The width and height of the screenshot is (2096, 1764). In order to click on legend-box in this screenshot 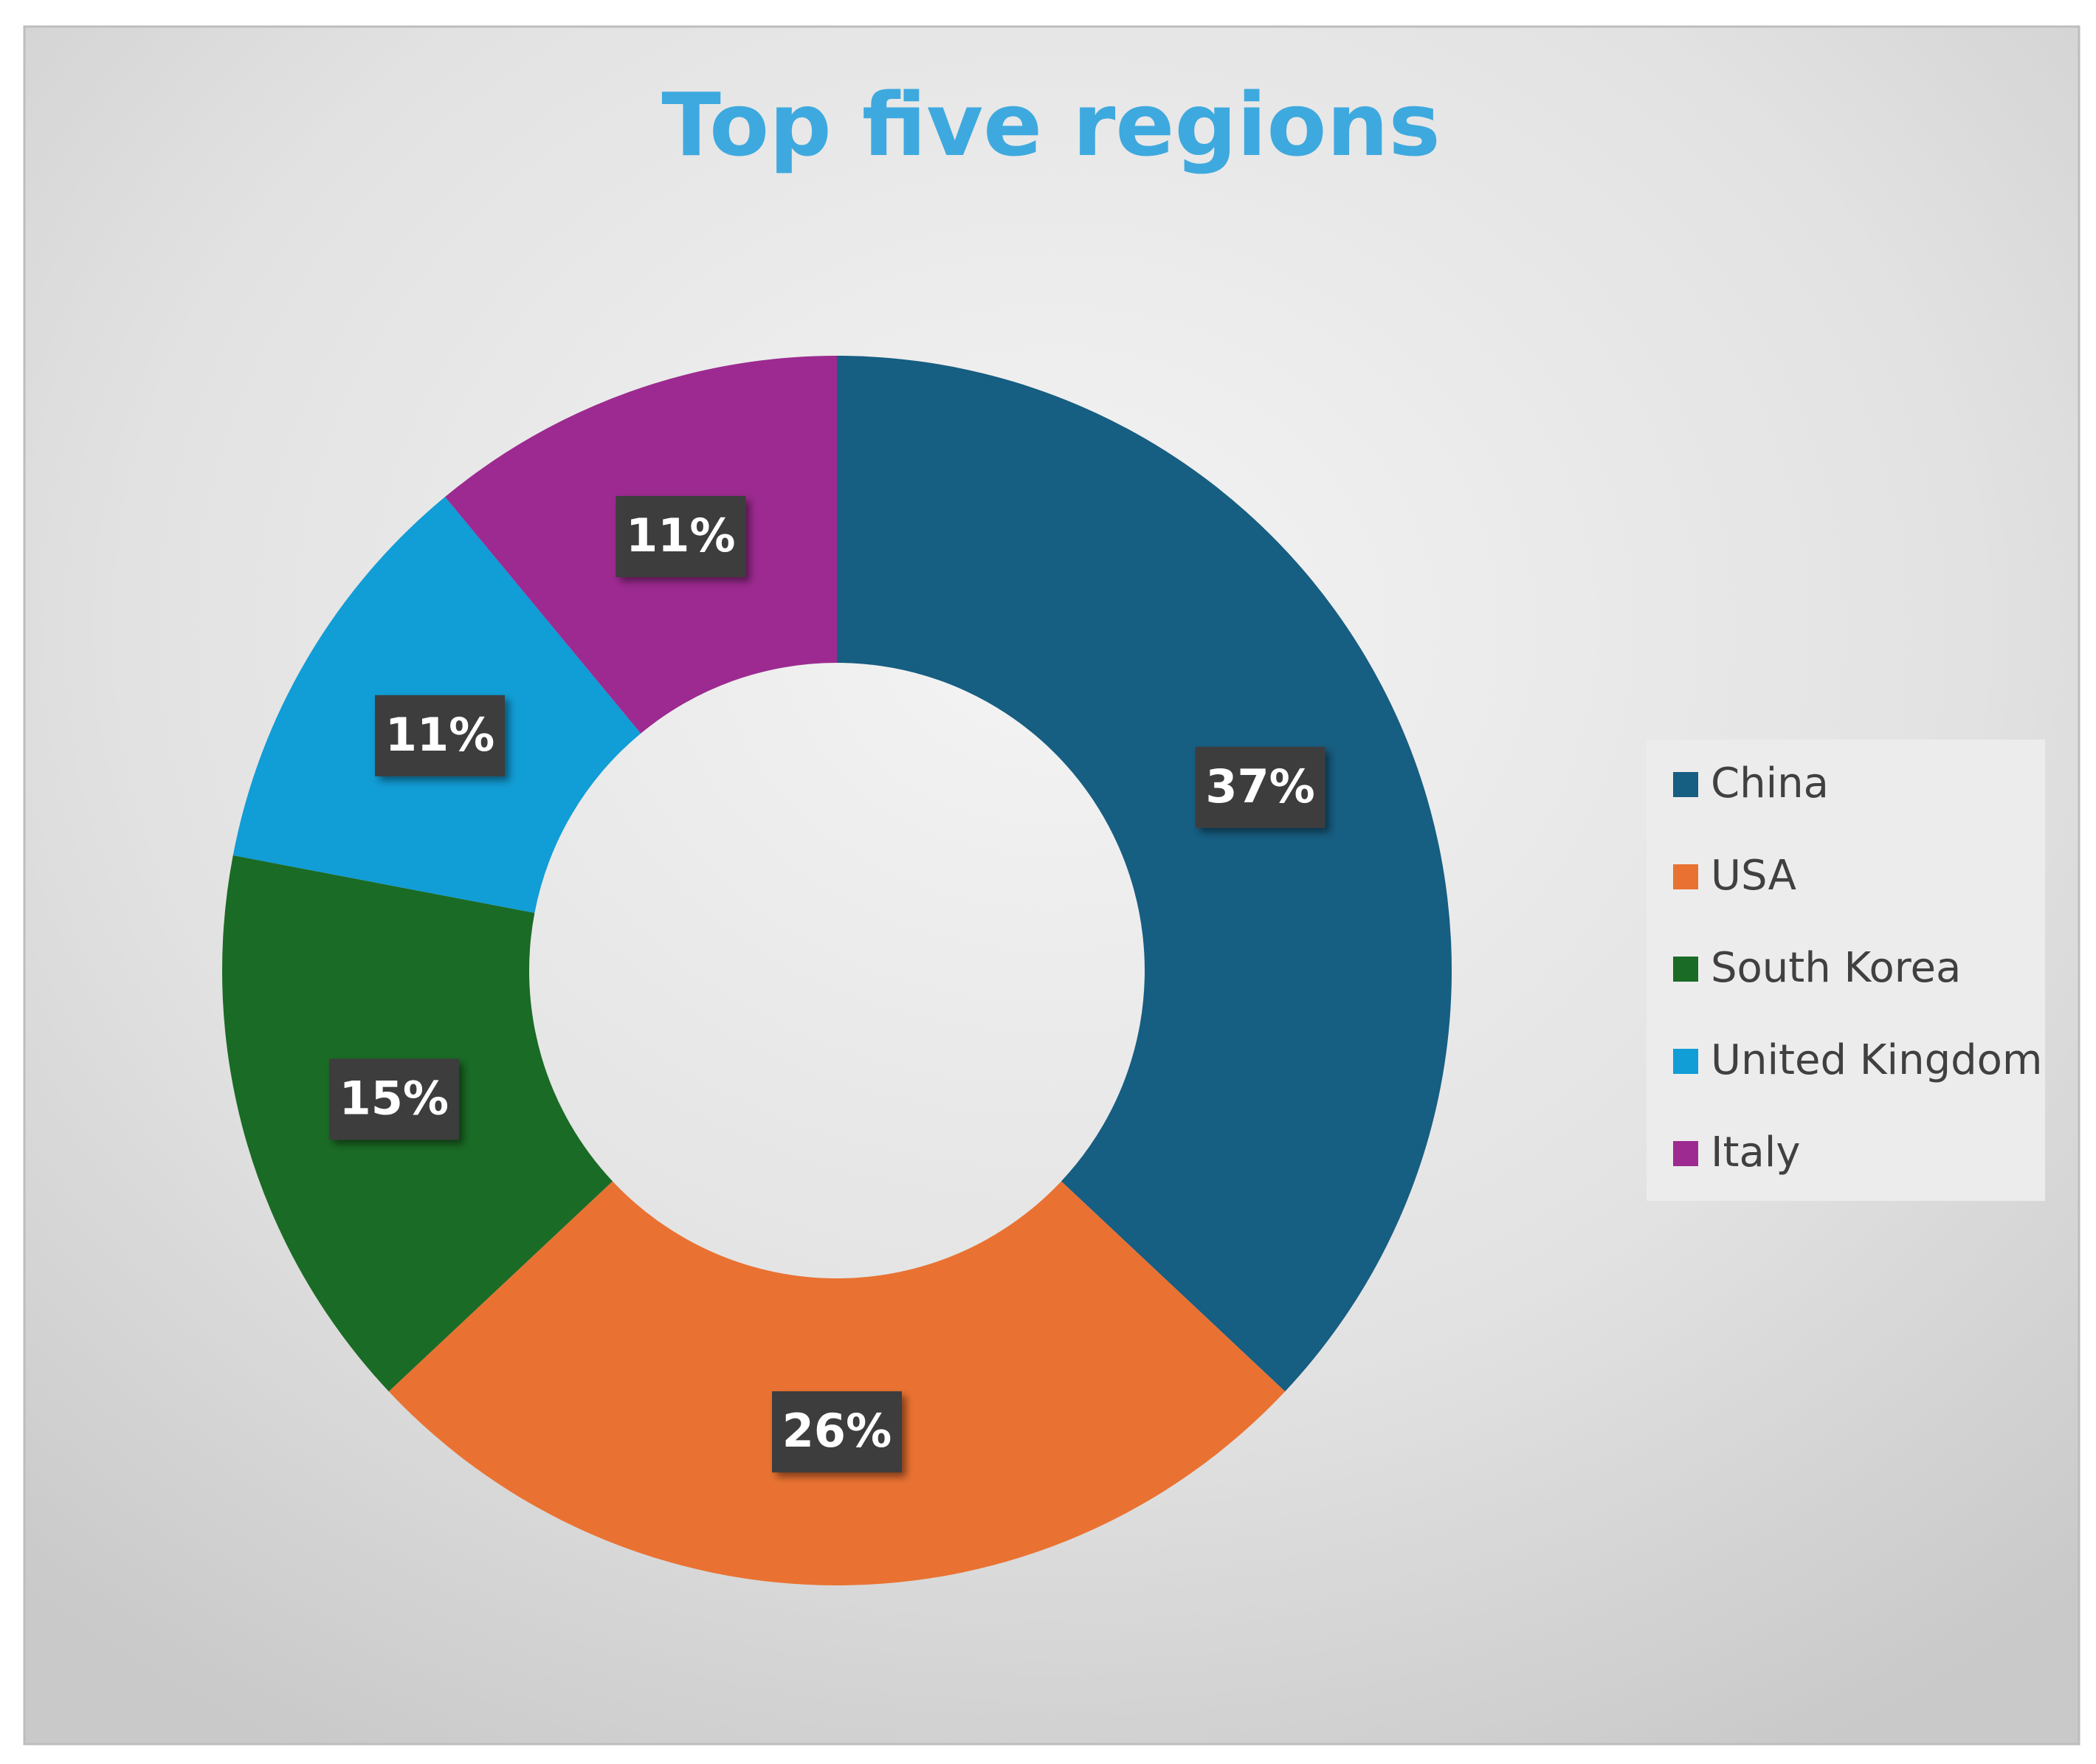, I will do `click(1846, 970)`.